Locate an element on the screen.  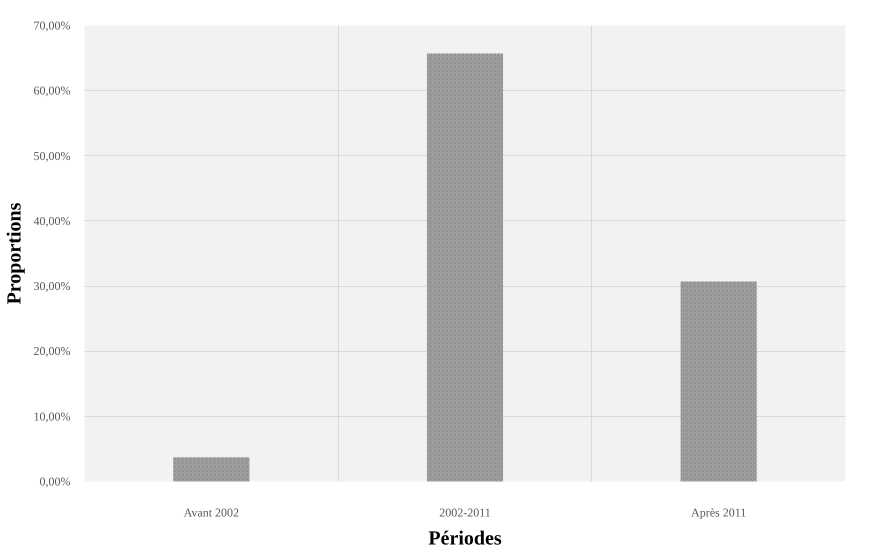
y-tick-label: 30,00% is located at coordinates (52, 286).